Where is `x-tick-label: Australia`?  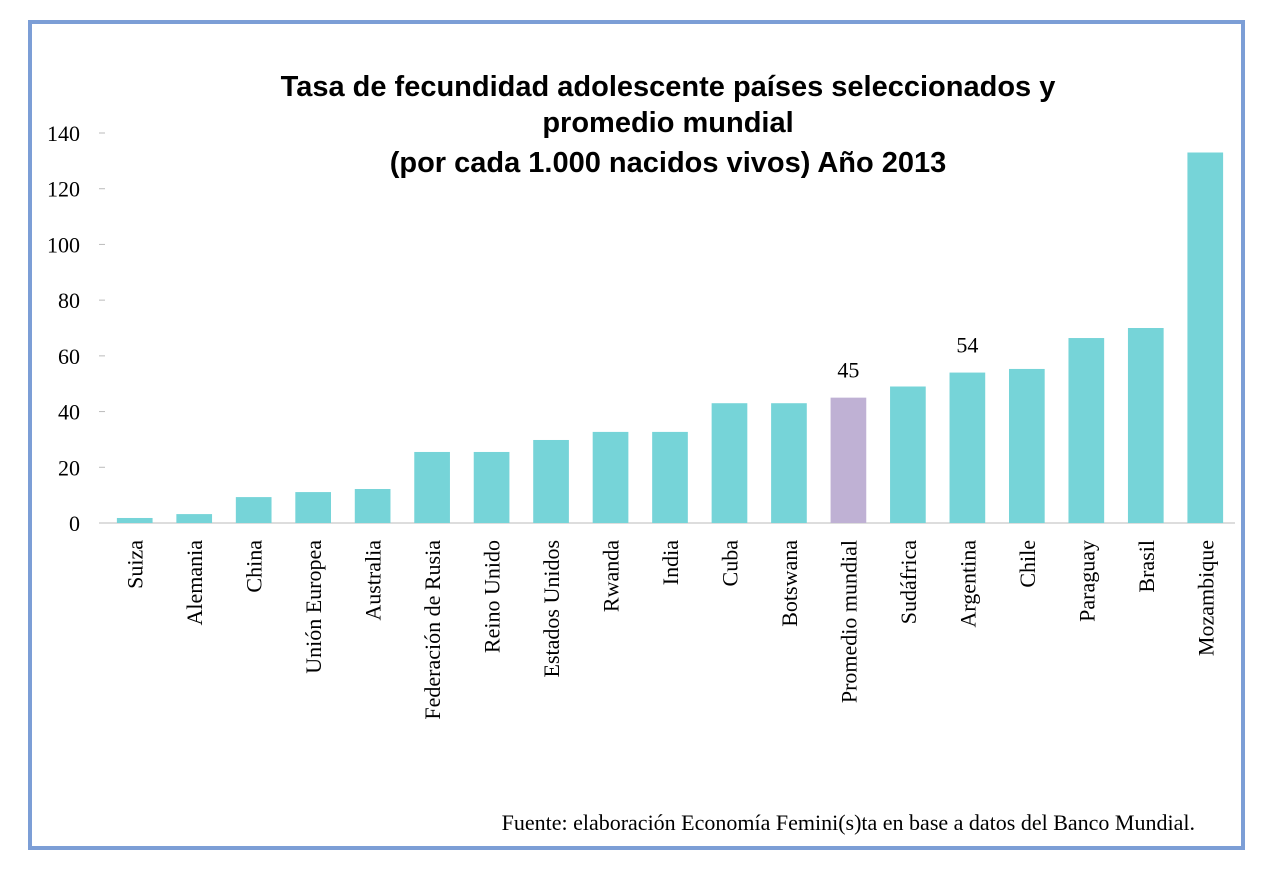 x-tick-label: Australia is located at coordinates (373, 580).